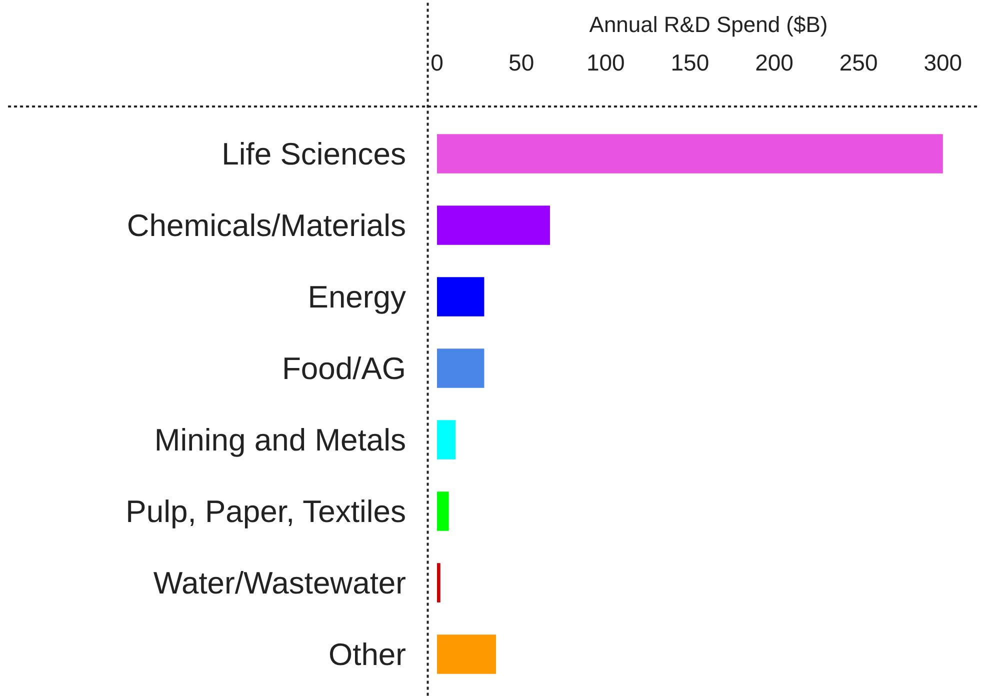 The width and height of the screenshot is (992, 696). I want to click on x-tick-label: 250, so click(858, 62).